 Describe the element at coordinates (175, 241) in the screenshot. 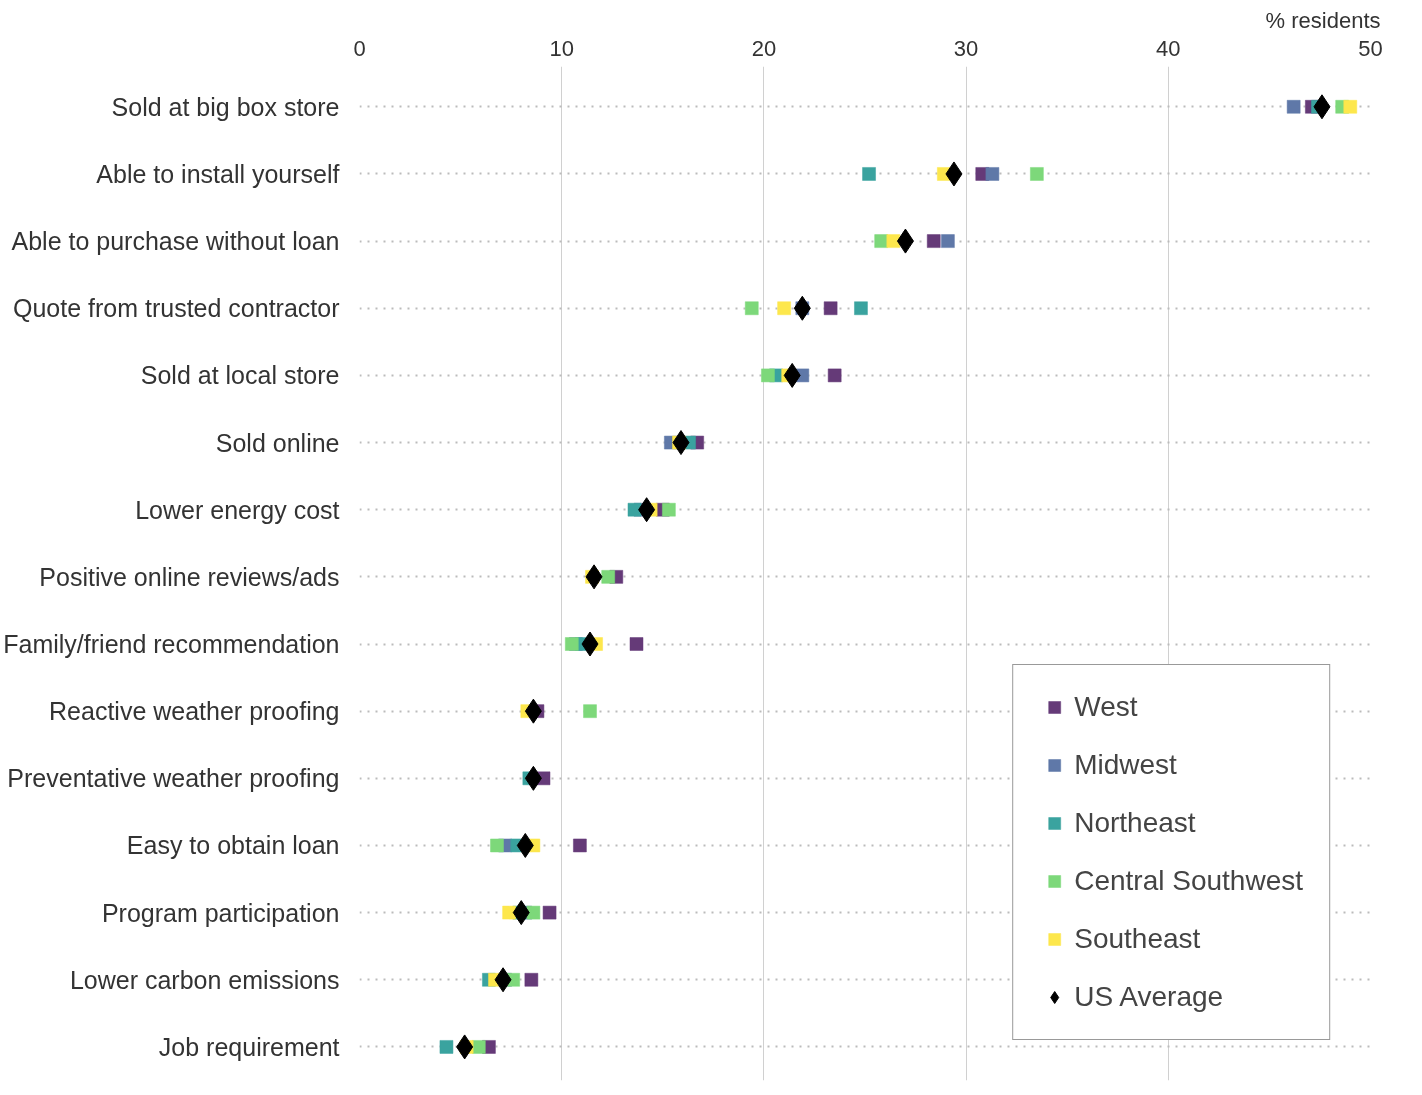

I see `y-tick-label: Able to purchase without loan` at that location.